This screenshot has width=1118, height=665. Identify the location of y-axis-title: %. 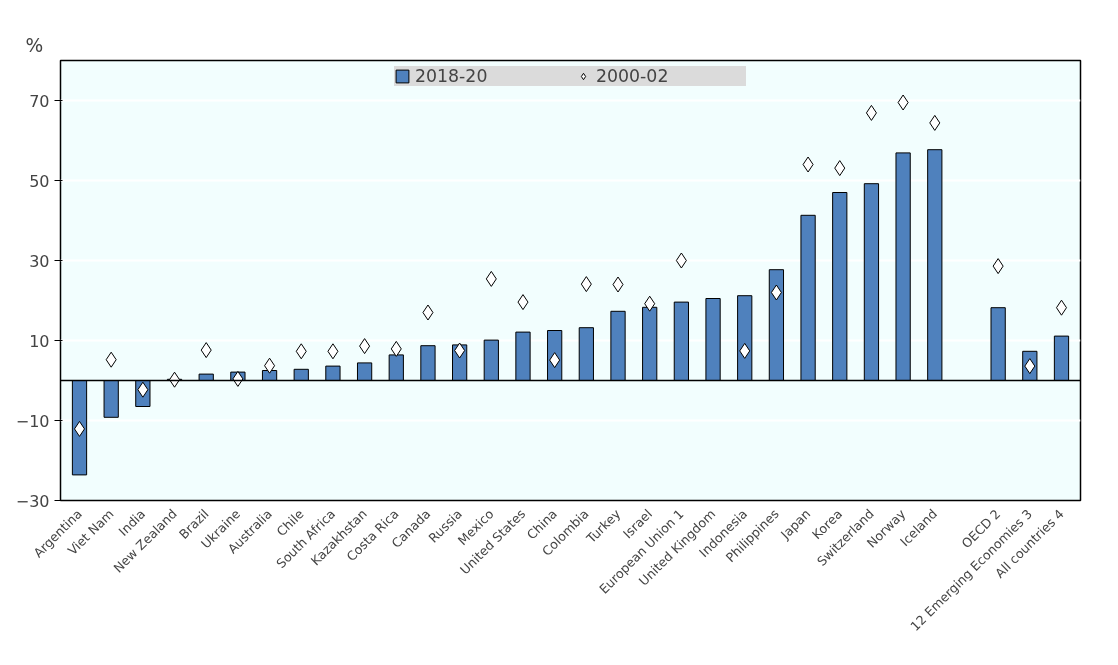
(34, 45).